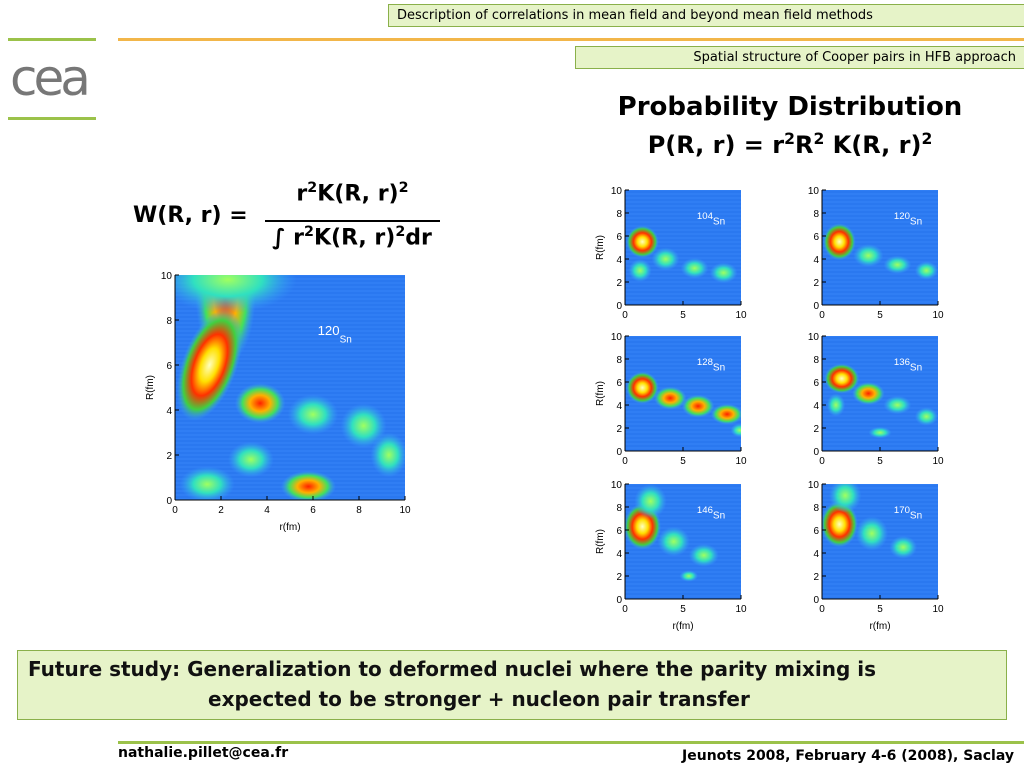  What do you see at coordinates (221, 510) in the screenshot?
I see `x-tick-label: 2` at bounding box center [221, 510].